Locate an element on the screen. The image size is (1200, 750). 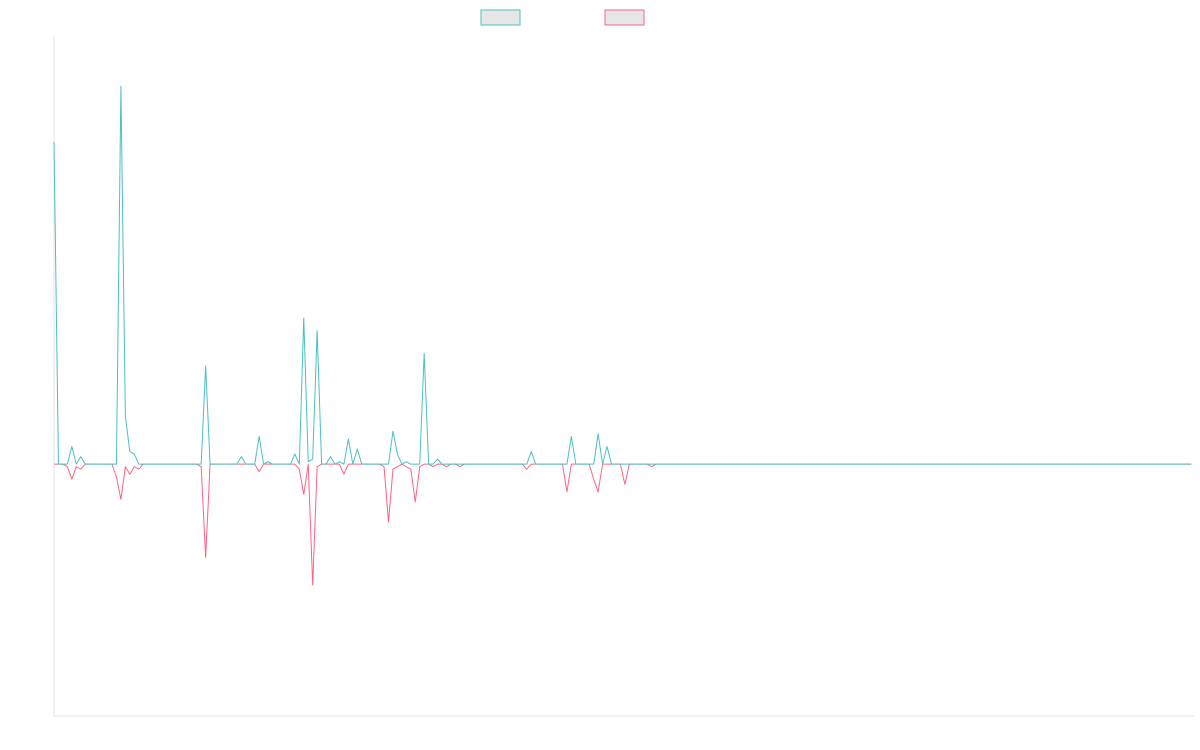
legend is located at coordinates (562, 17).